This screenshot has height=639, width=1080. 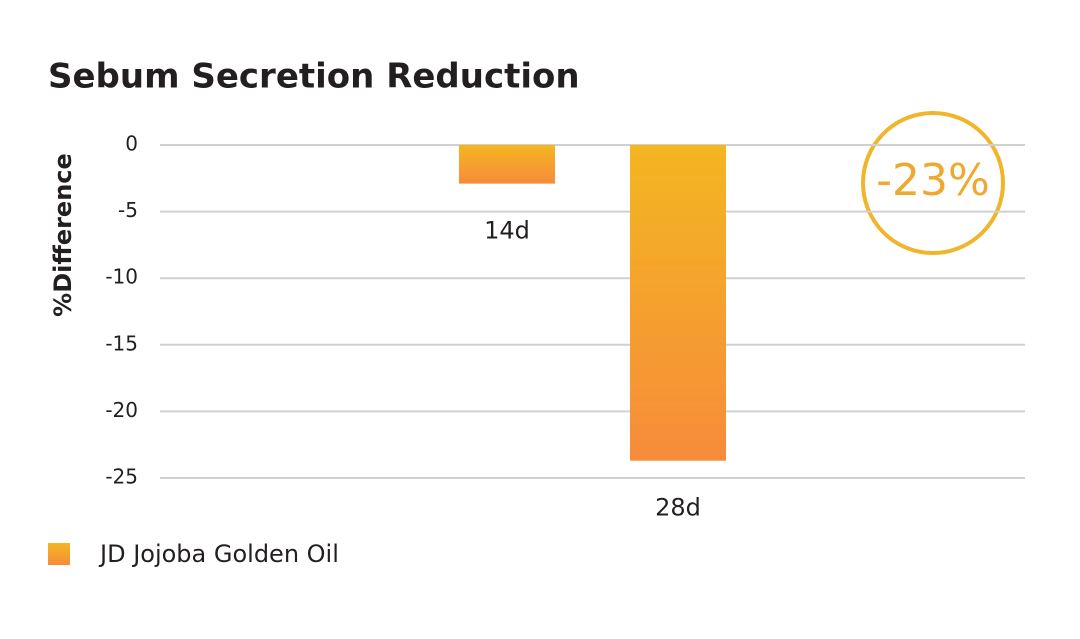 What do you see at coordinates (507, 231) in the screenshot?
I see `x-tick-label: 14d` at bounding box center [507, 231].